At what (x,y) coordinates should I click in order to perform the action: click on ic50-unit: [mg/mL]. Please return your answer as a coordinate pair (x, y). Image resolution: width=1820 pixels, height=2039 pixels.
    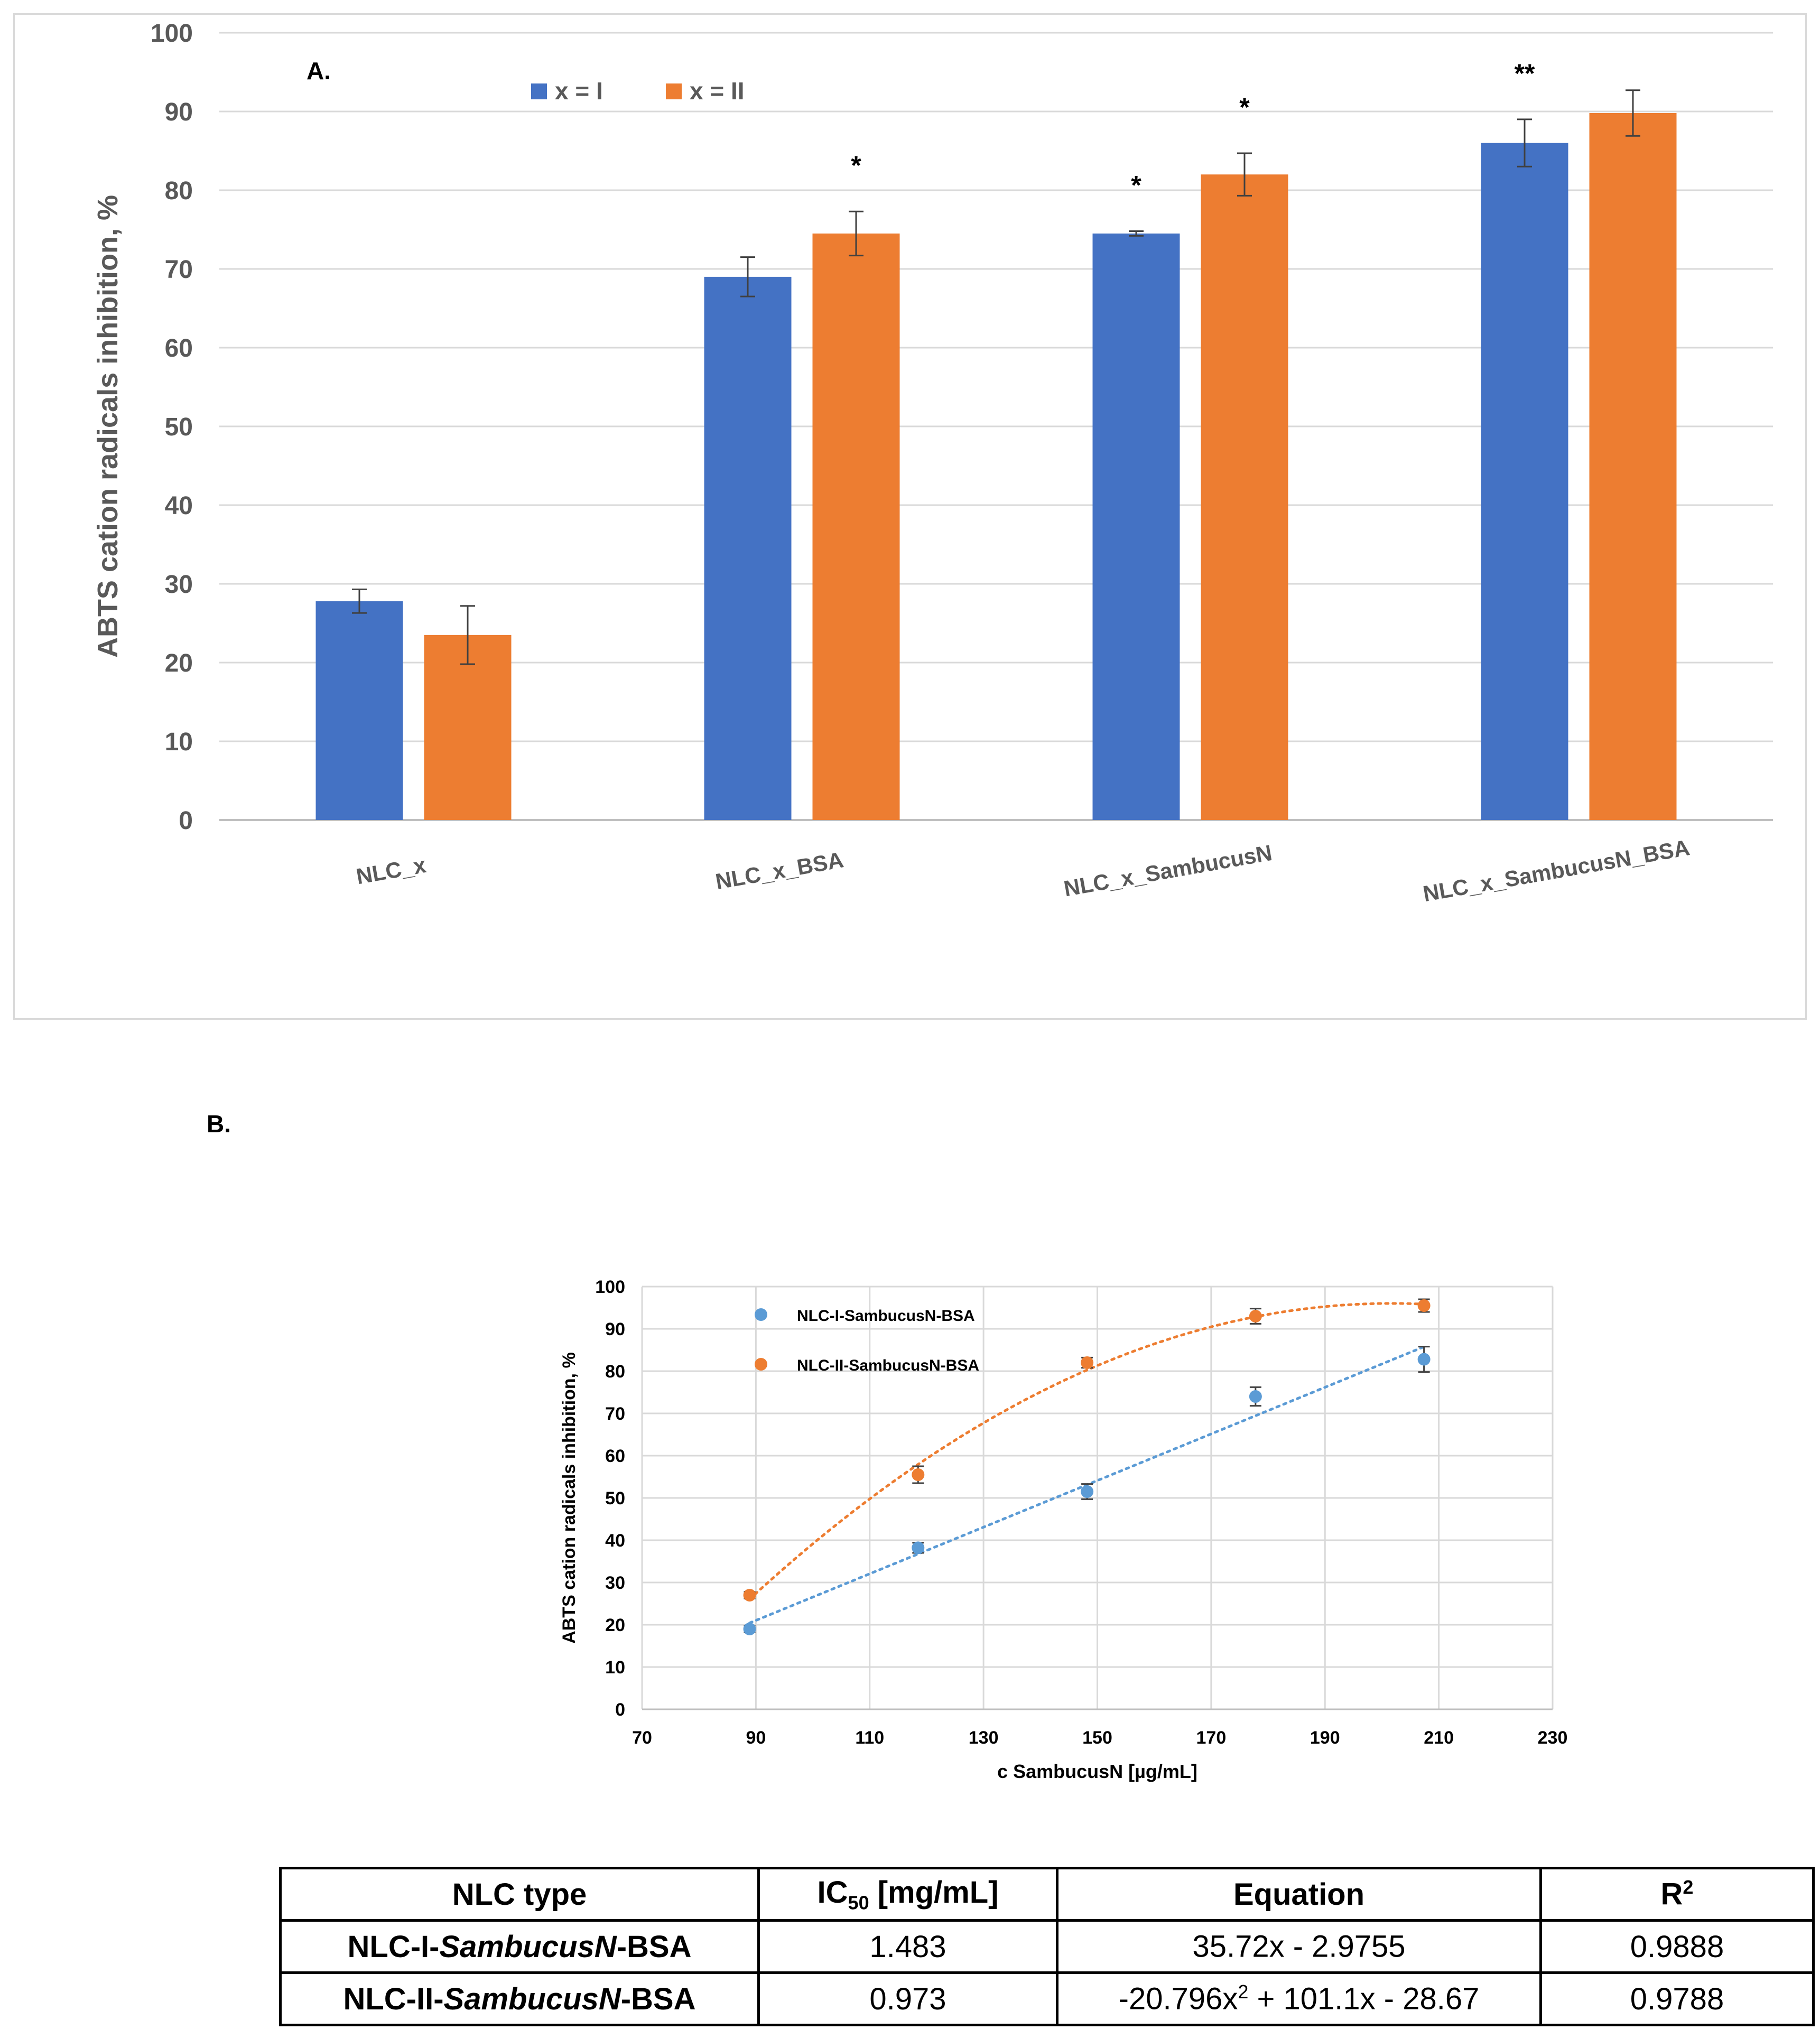
    Looking at the image, I should click on (934, 1892).